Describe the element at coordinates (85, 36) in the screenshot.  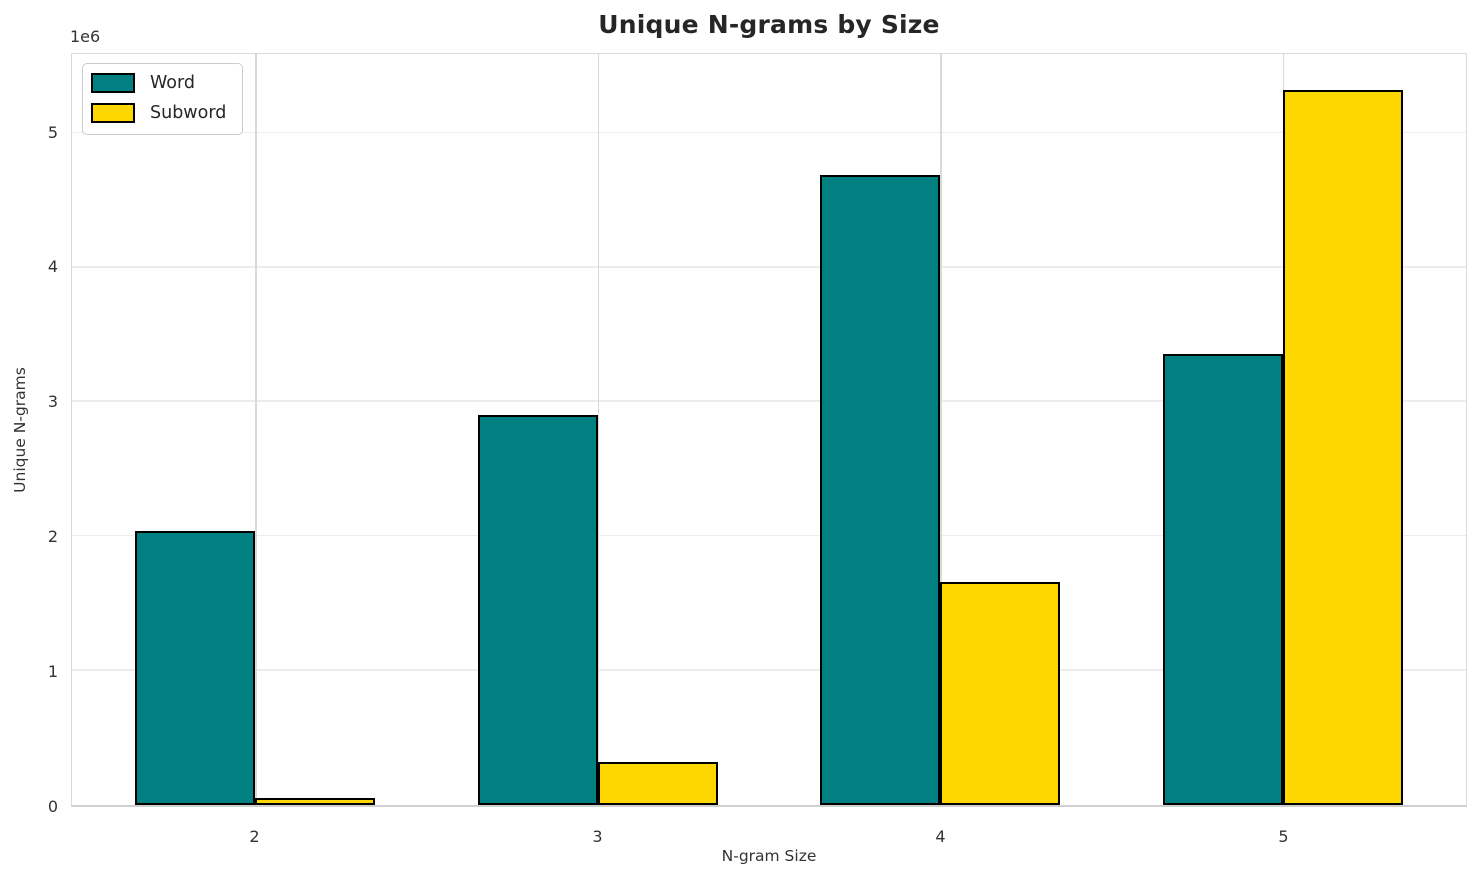
I see `y-axis-offset-label: 1e6` at that location.